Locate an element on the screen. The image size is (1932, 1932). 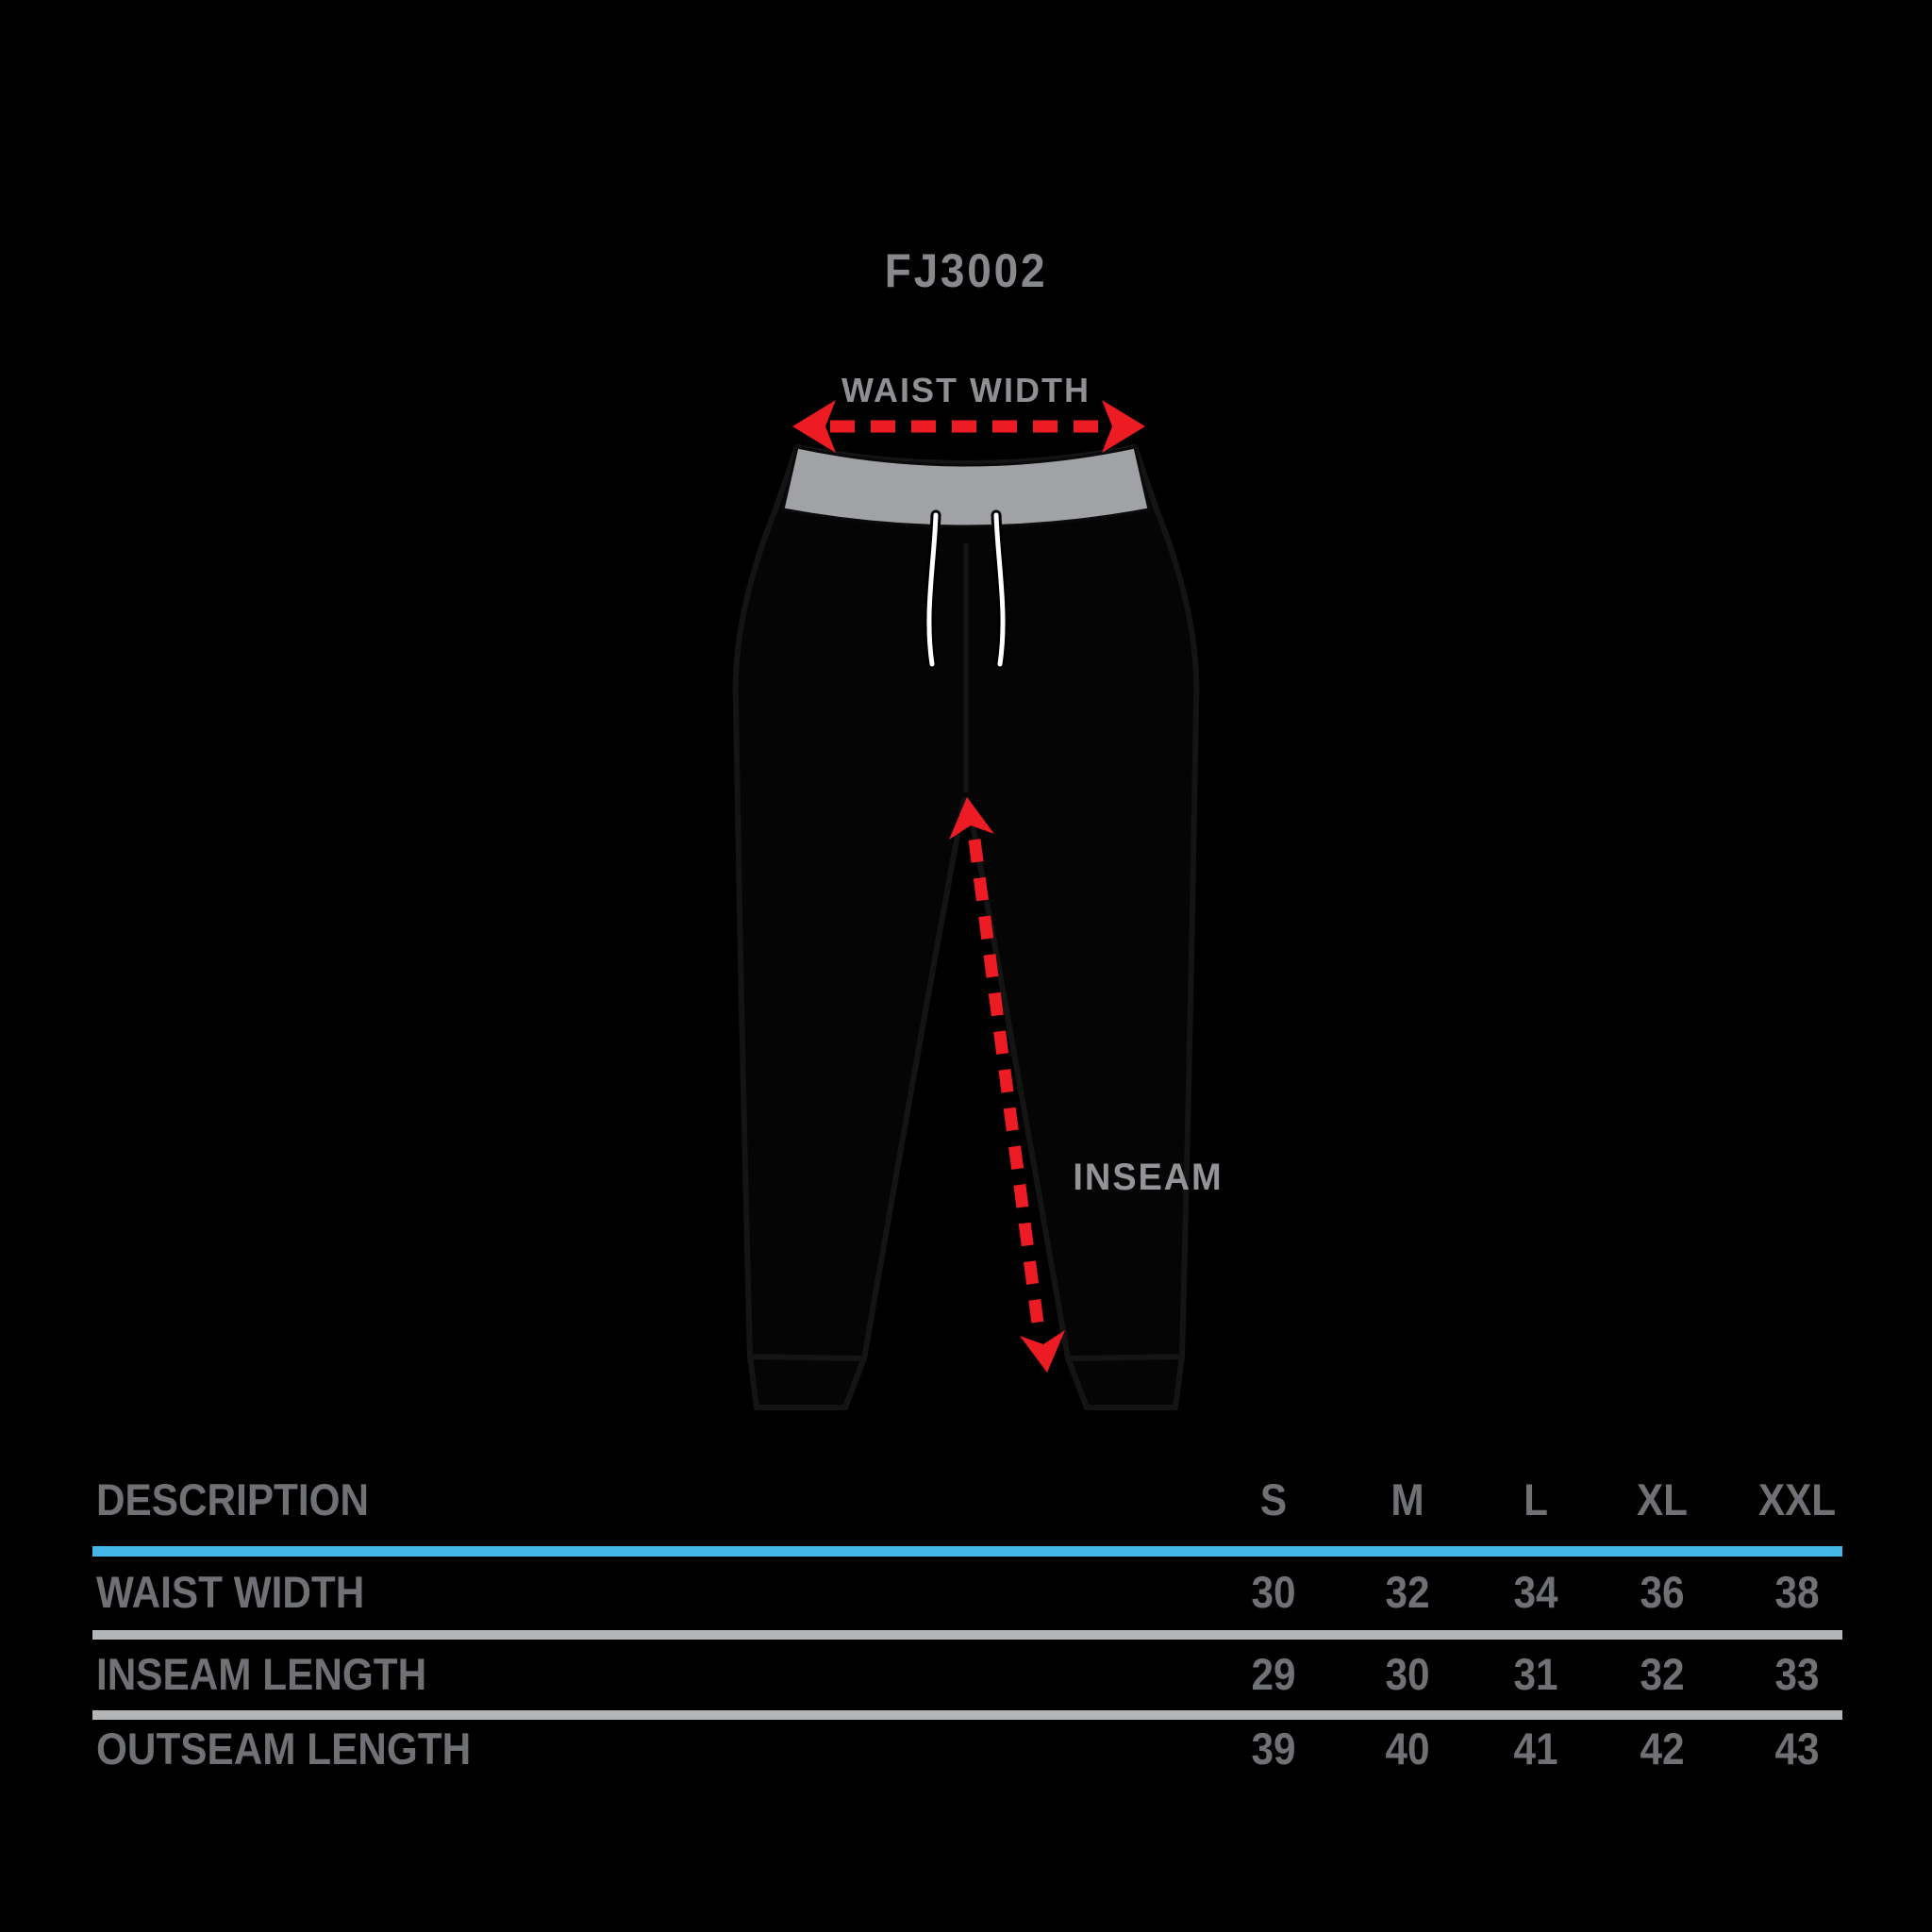
style-code-text: FJ3002 is located at coordinates (966, 271).